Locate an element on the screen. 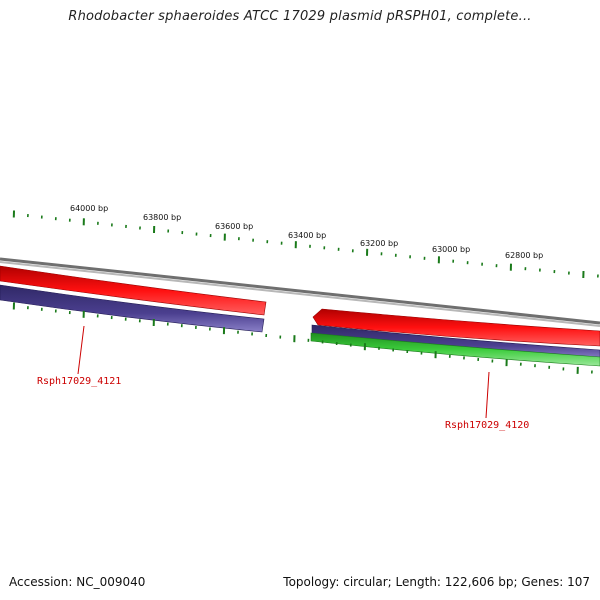 Image resolution: width=600 pixels, height=600 pixels. tick-label: 63800 bp is located at coordinates (162, 217).